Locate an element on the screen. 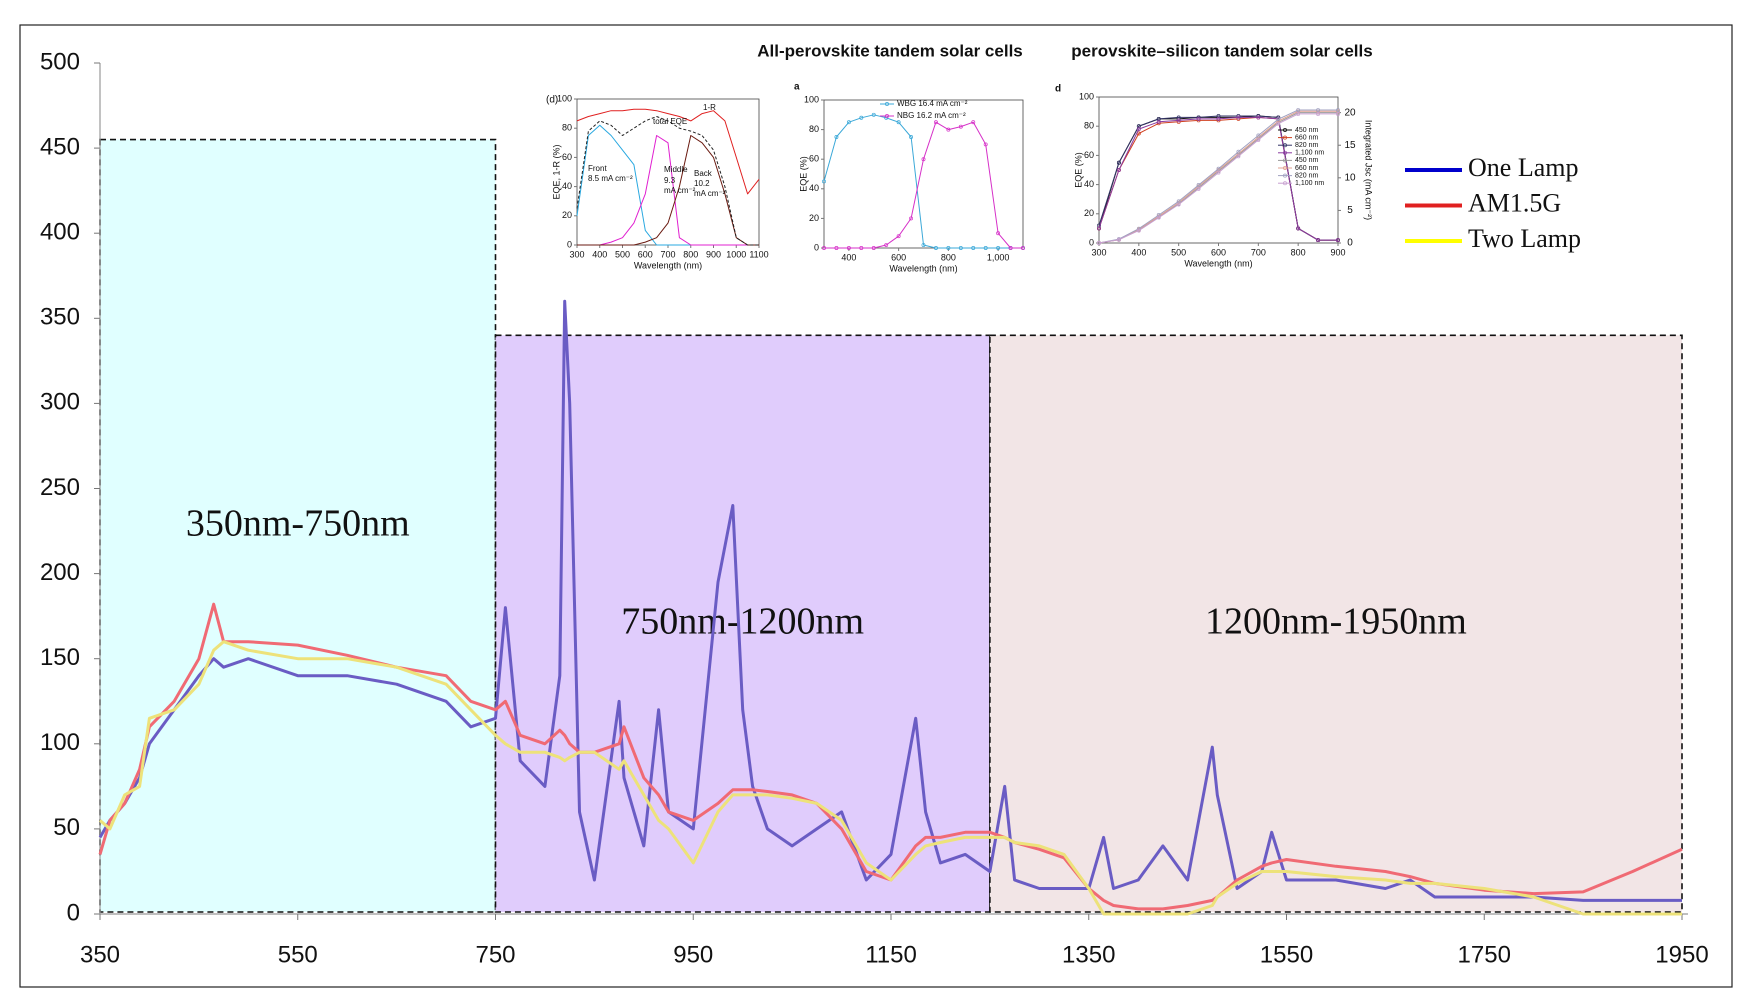  panel-label: d is located at coordinates (1058, 89).